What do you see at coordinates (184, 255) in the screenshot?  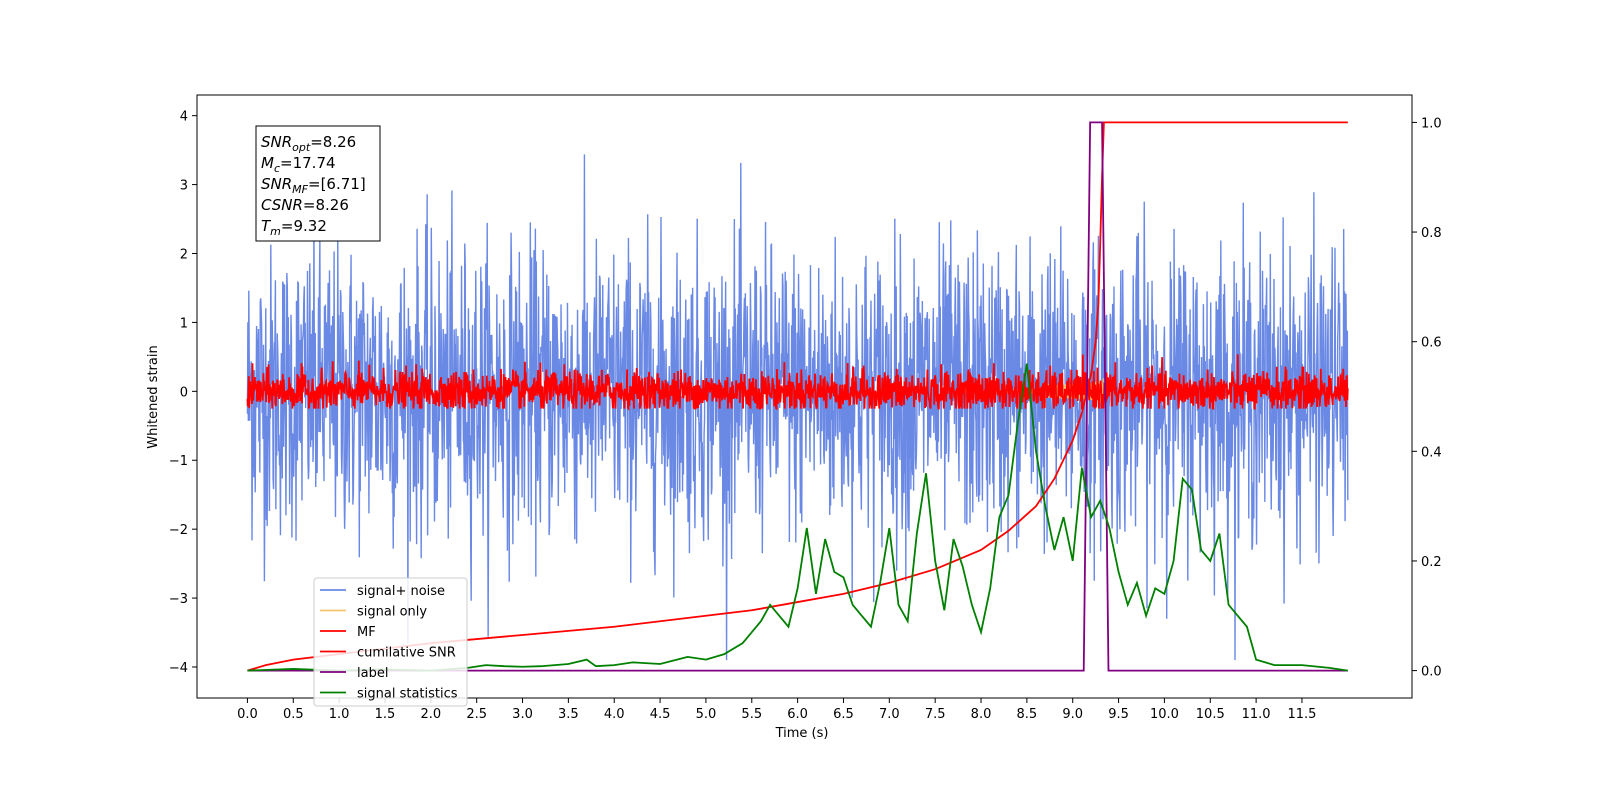 I see `y-left-tick-label: 2` at bounding box center [184, 255].